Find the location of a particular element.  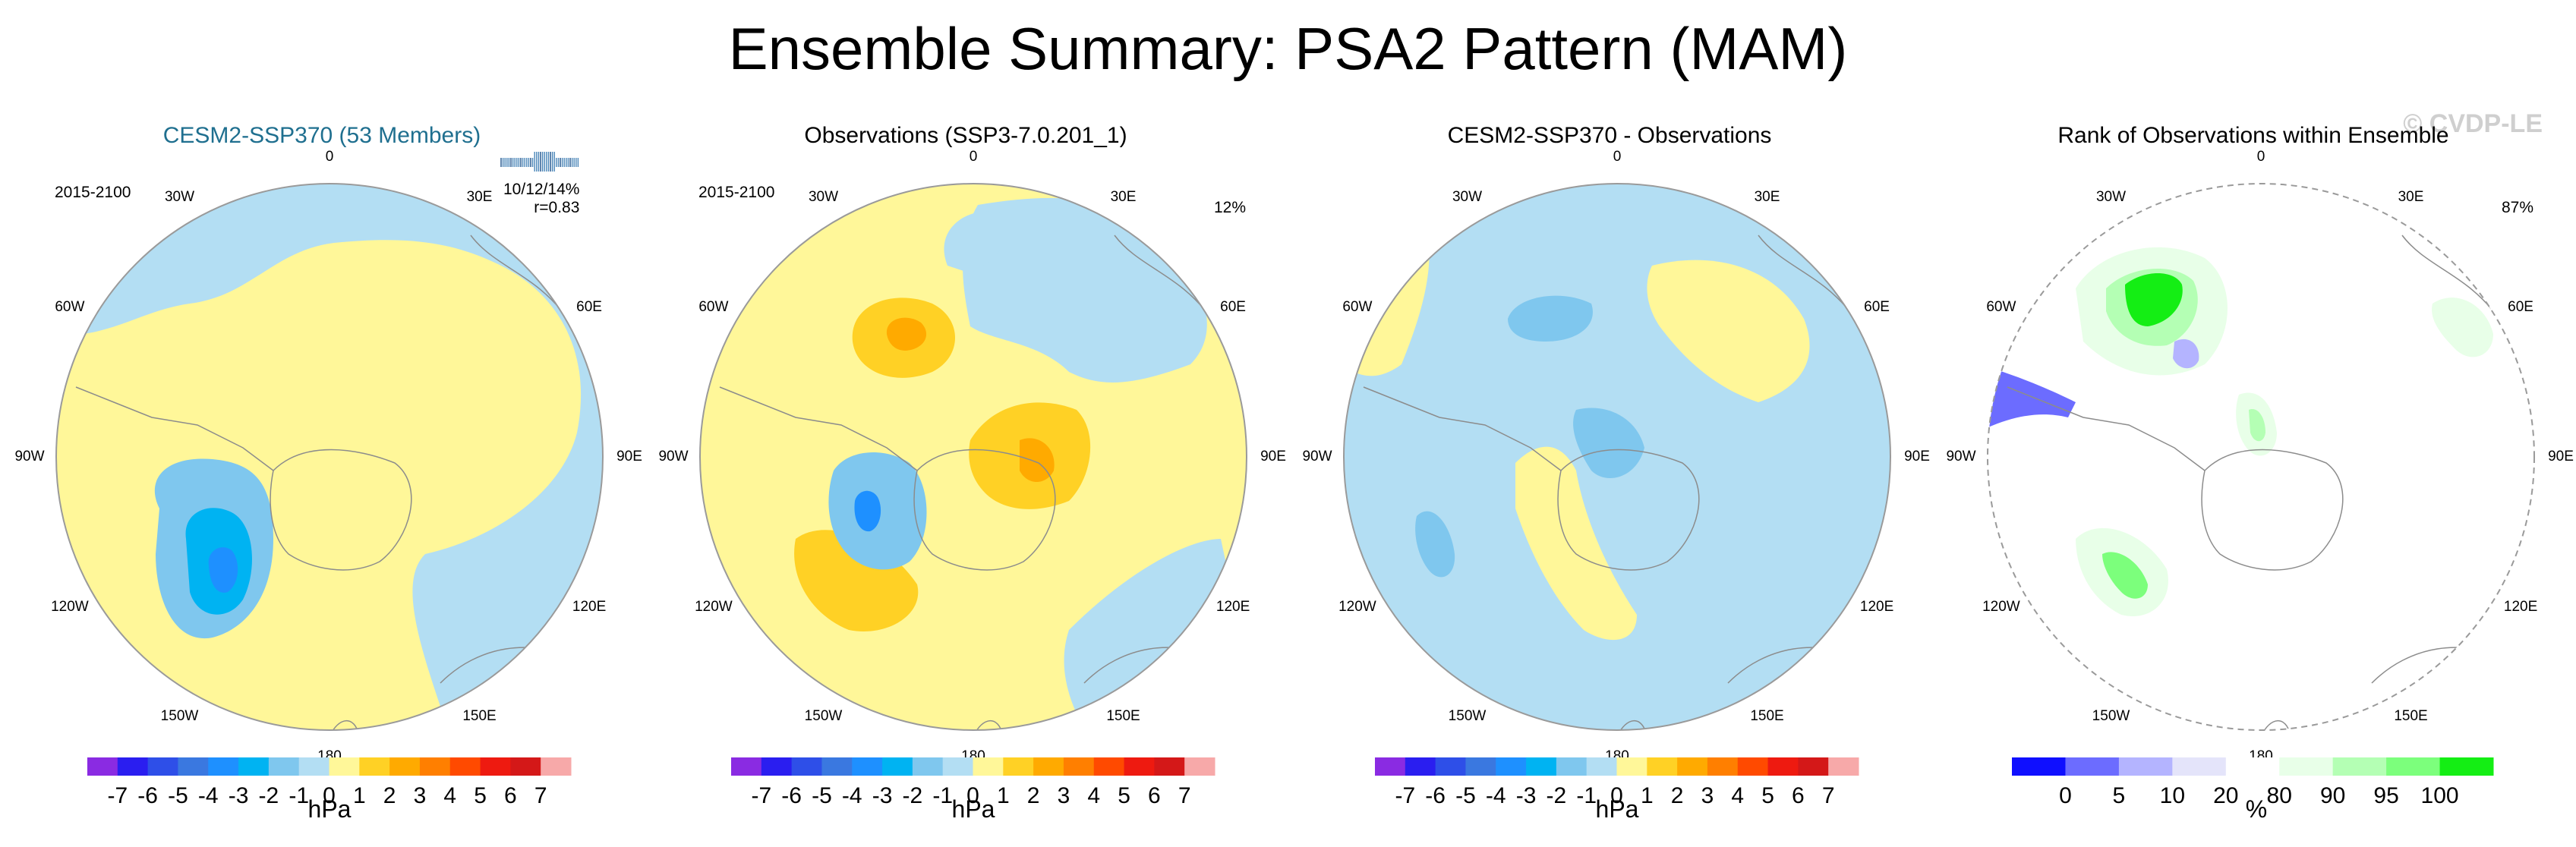

colorbar-tick-label: -7 is located at coordinates (761, 795).